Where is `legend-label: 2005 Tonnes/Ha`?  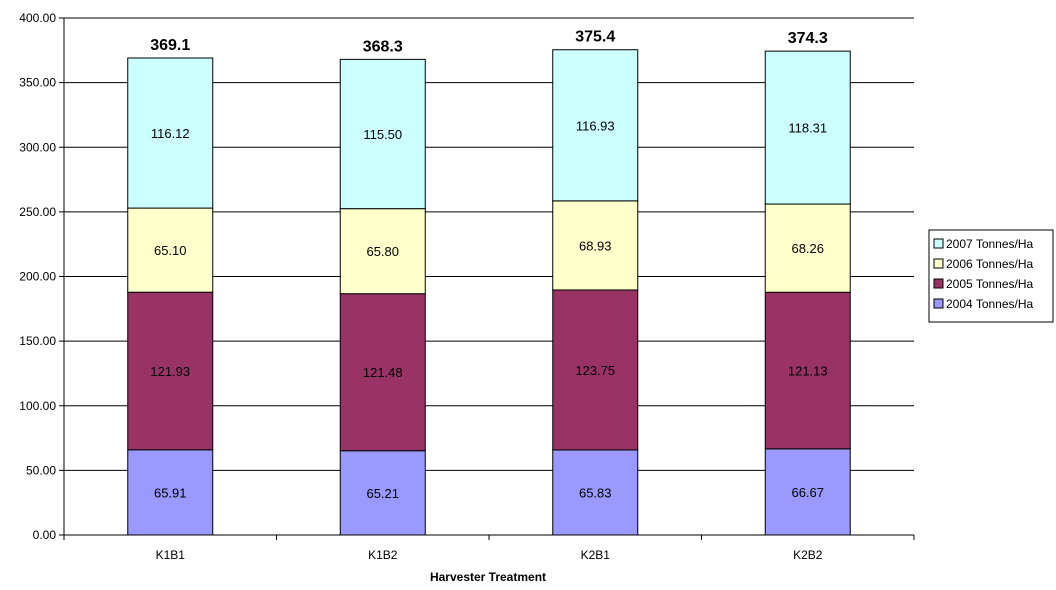 legend-label: 2005 Tonnes/Ha is located at coordinates (990, 284).